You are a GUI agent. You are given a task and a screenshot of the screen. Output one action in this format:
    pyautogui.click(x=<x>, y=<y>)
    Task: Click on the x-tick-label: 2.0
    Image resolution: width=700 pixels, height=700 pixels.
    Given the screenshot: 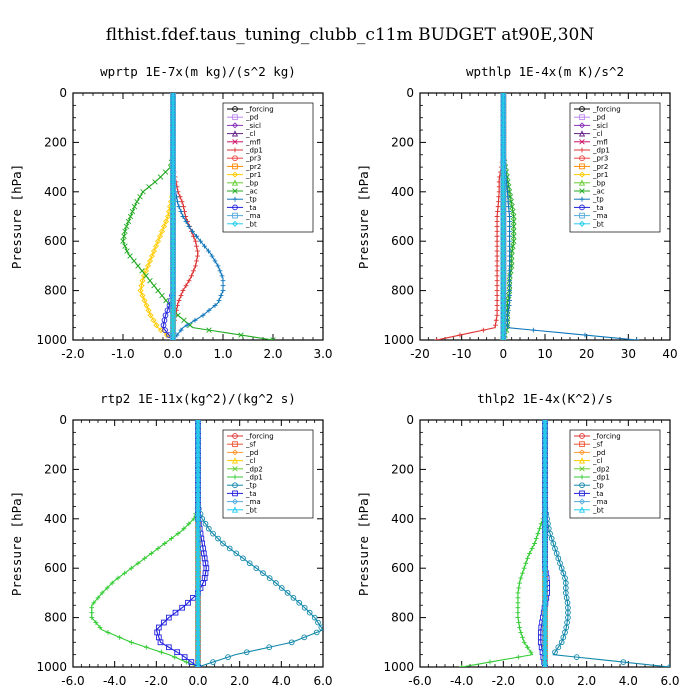 What is the action you would take?
    pyautogui.click(x=586, y=681)
    